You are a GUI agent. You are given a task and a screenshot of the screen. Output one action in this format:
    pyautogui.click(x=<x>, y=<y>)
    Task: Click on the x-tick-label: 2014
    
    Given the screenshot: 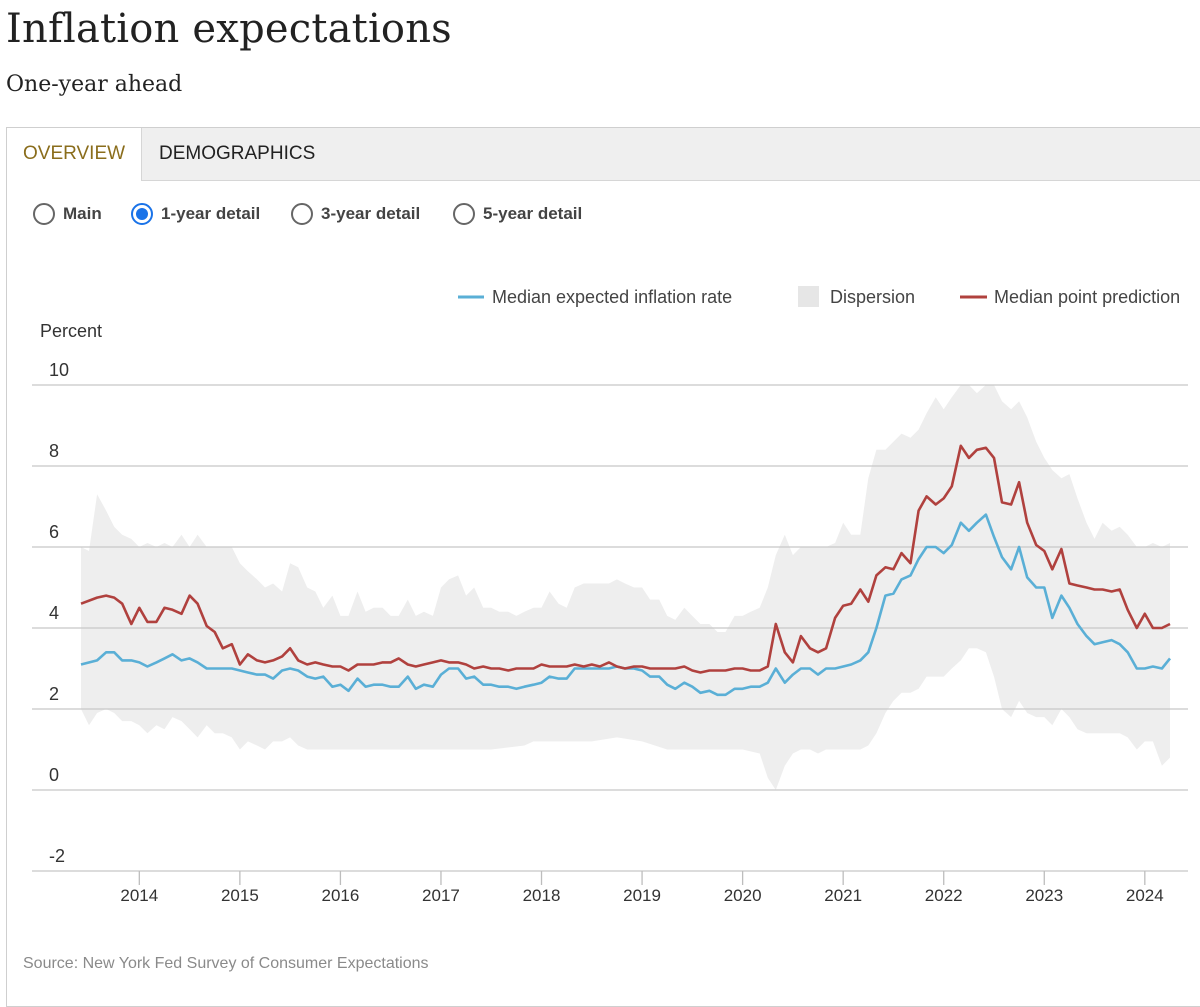 What is the action you would take?
    pyautogui.click(x=139, y=895)
    